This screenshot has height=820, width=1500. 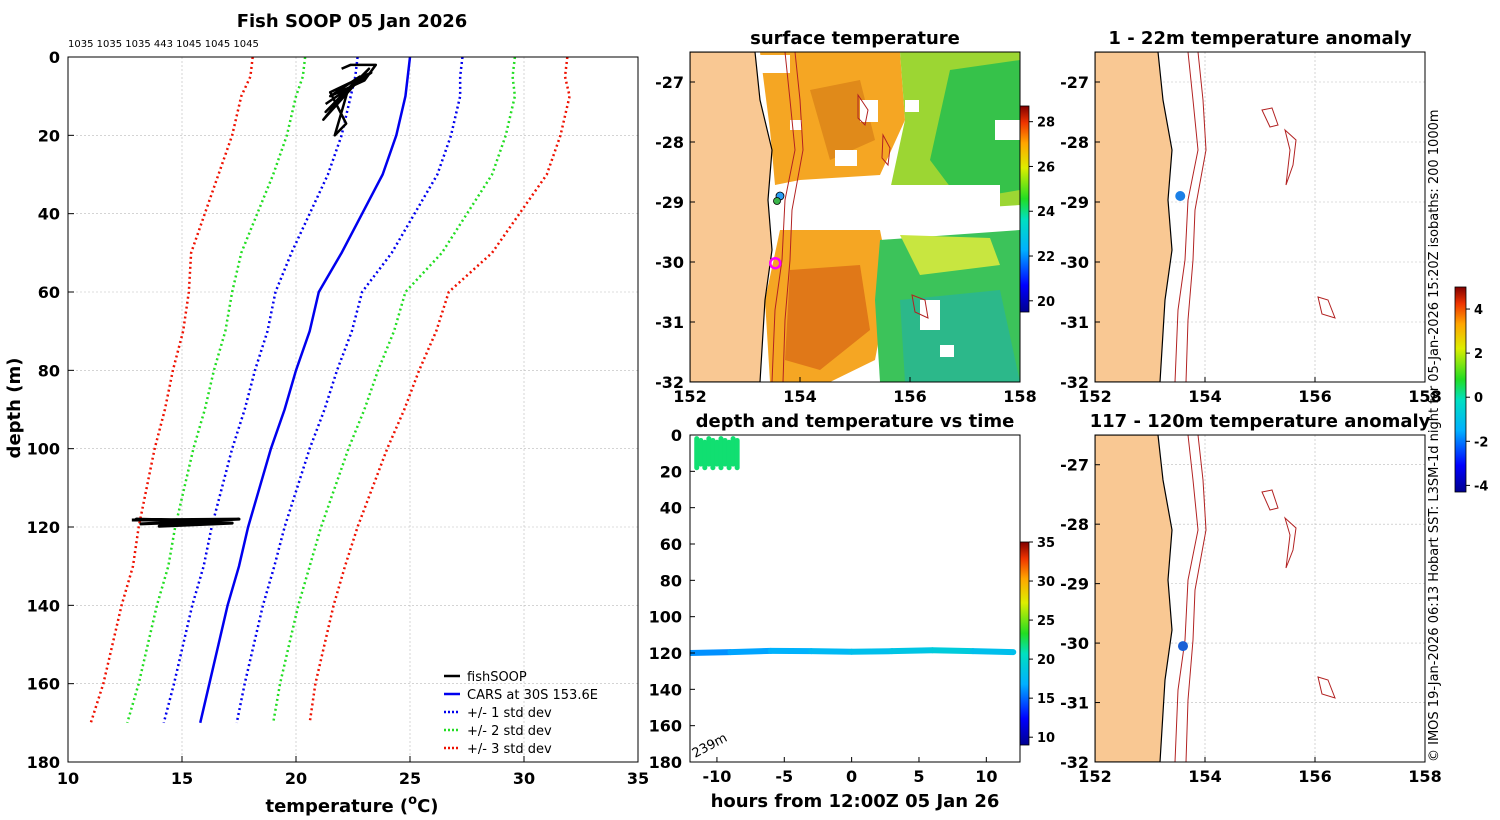 I want to click on depth-time-xlabel: hours from 12:00Z 05 Jan 26, so click(x=855, y=801).